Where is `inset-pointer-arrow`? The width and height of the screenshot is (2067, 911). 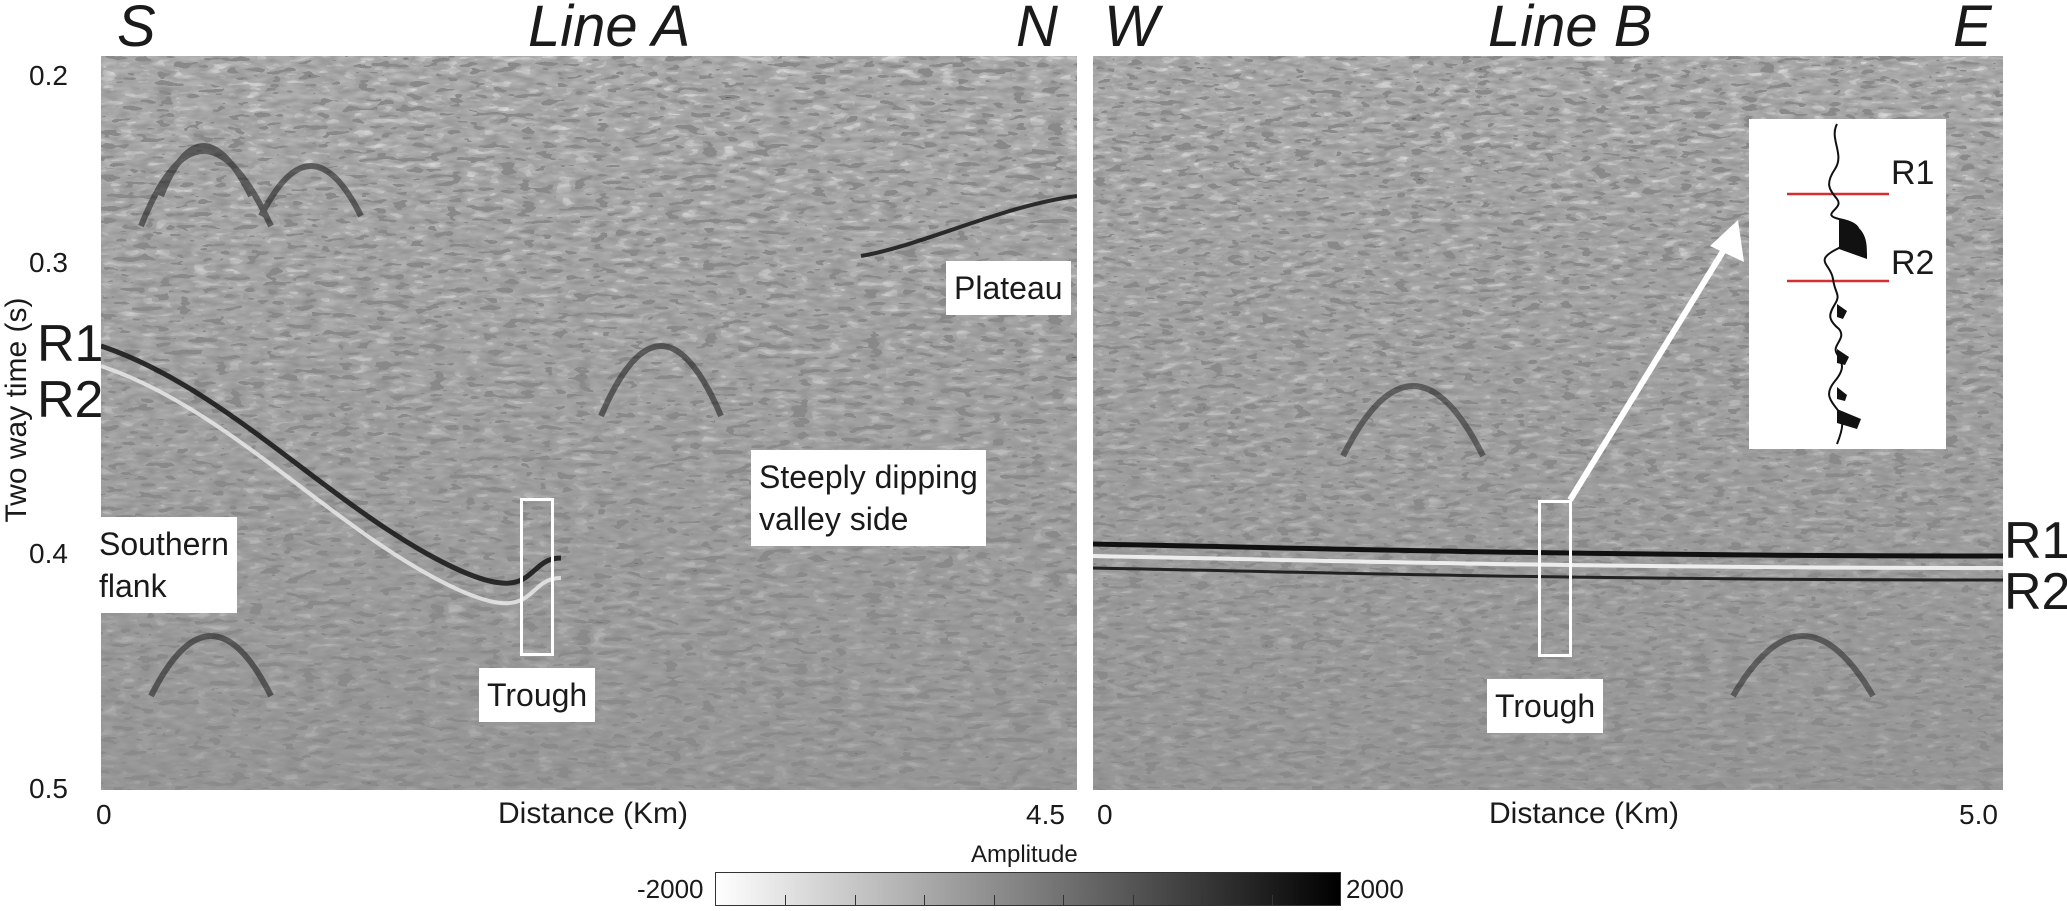 inset-pointer-arrow is located at coordinates (1655, 361).